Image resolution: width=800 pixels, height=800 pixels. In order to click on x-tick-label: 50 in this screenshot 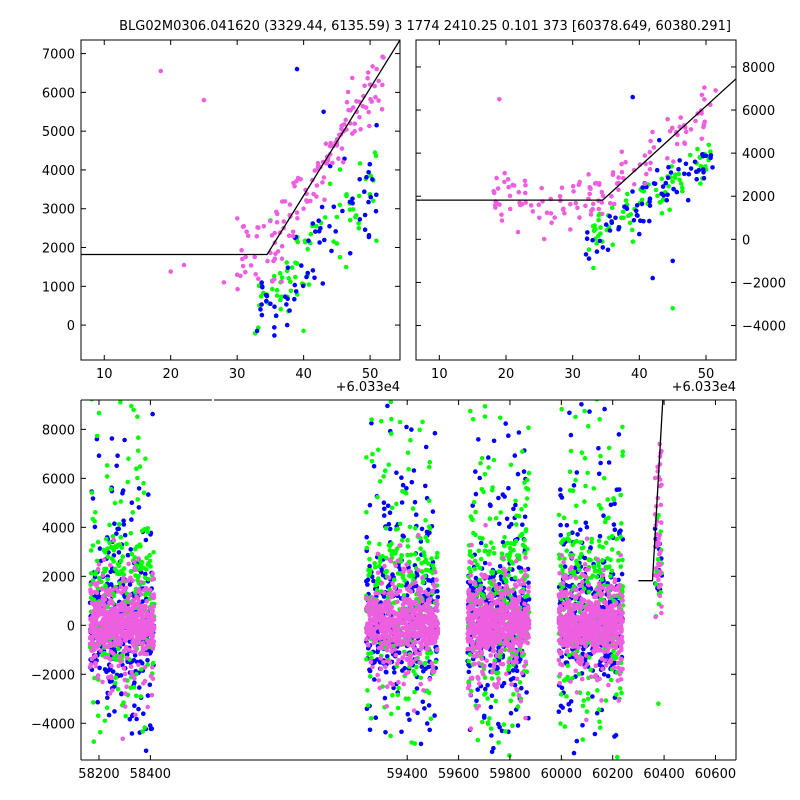, I will do `click(706, 374)`.